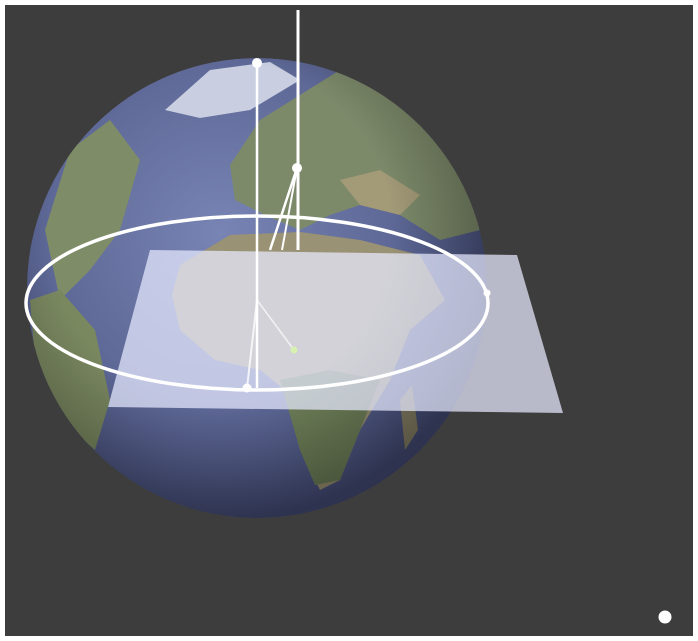 The image size is (698, 641). What do you see at coordinates (294, 350) in the screenshot?
I see `subsolar-point` at bounding box center [294, 350].